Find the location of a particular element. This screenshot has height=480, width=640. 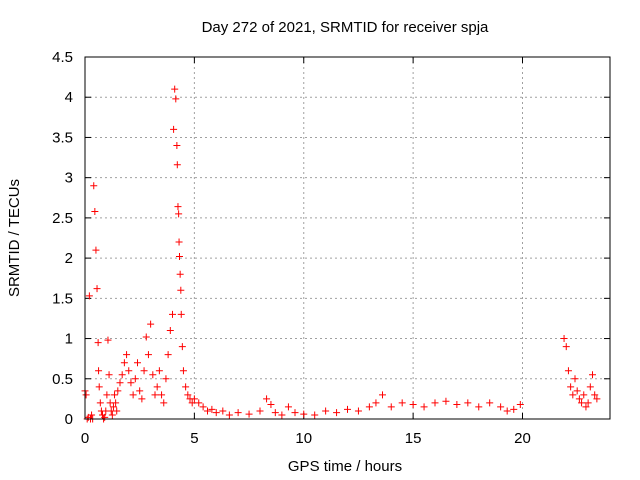

y-tick-label: 4.5 is located at coordinates (62, 57).